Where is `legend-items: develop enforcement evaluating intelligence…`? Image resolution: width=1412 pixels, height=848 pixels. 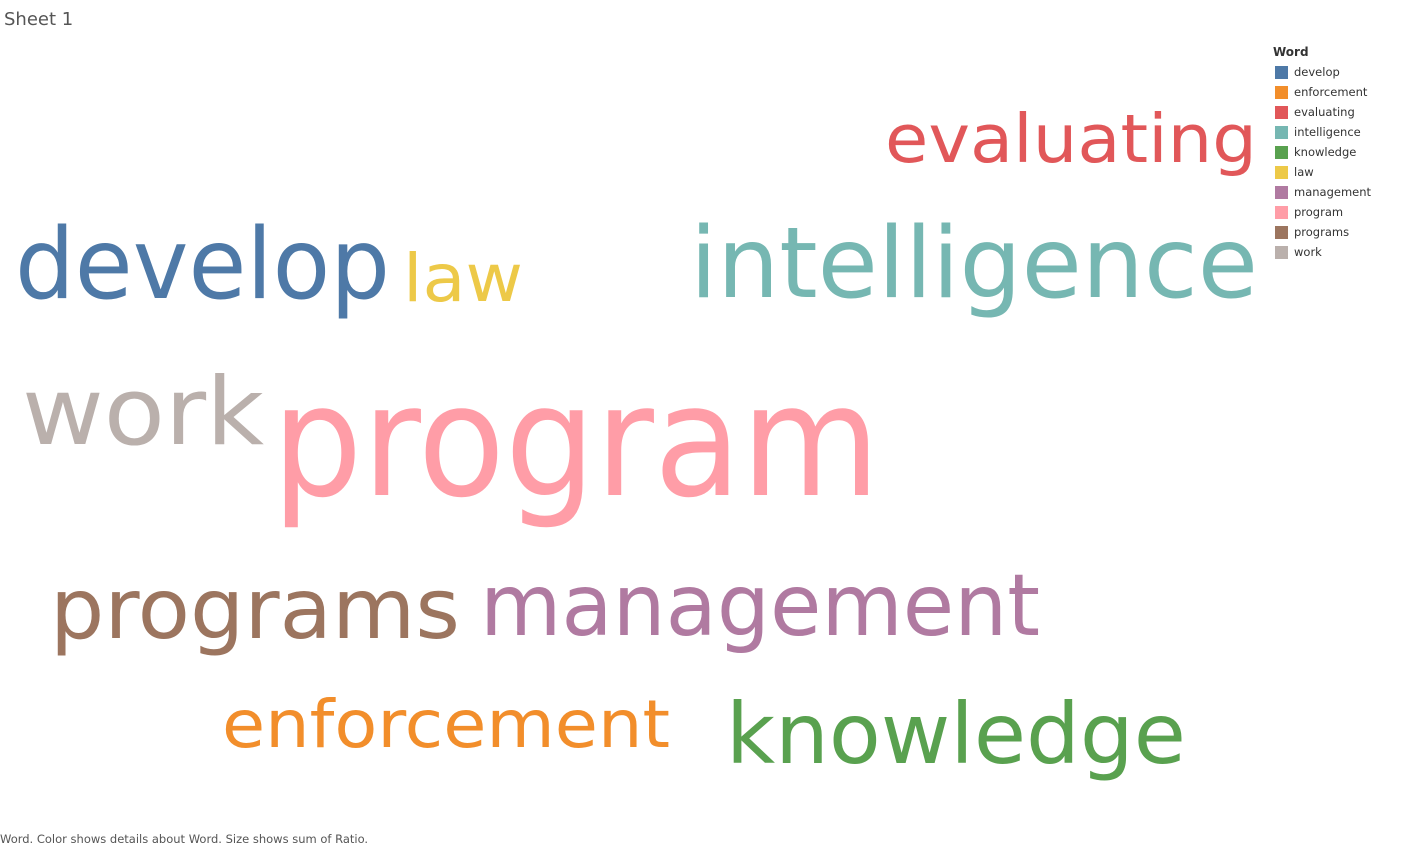
legend-items: develop enforcement evaluating intelligence… is located at coordinates (1338, 162).